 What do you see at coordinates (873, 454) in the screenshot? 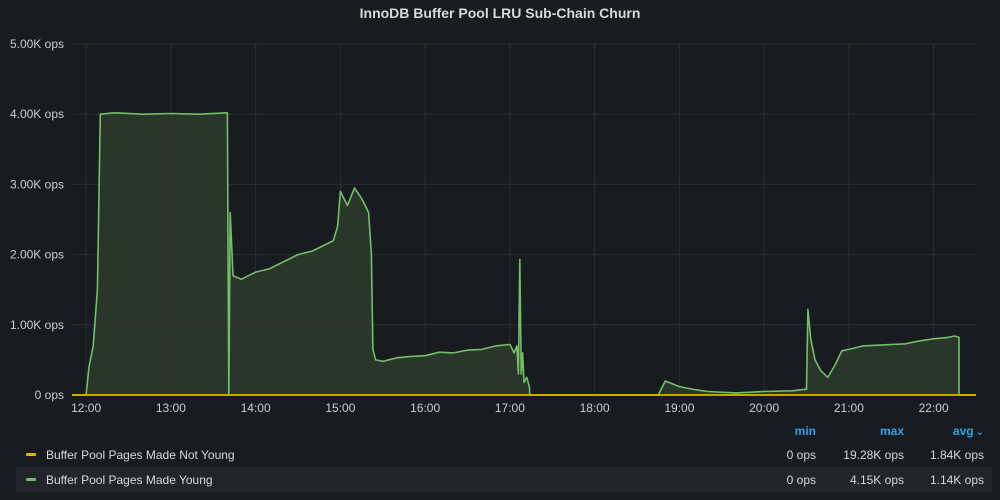
I see `legend-max-value: 19.28K ops` at bounding box center [873, 454].